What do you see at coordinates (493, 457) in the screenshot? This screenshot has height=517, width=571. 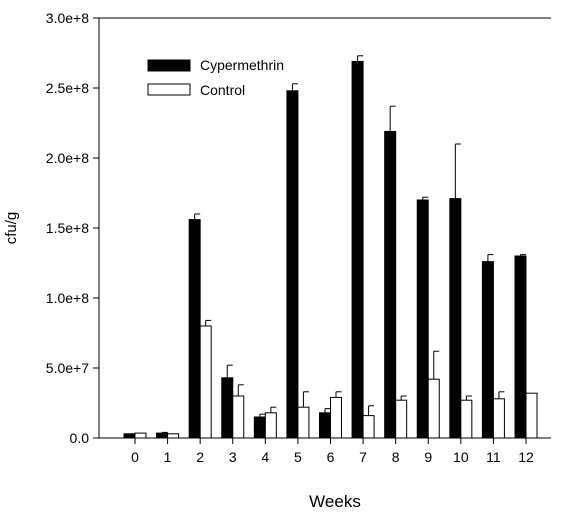 I see `x-tick-label: 11` at bounding box center [493, 457].